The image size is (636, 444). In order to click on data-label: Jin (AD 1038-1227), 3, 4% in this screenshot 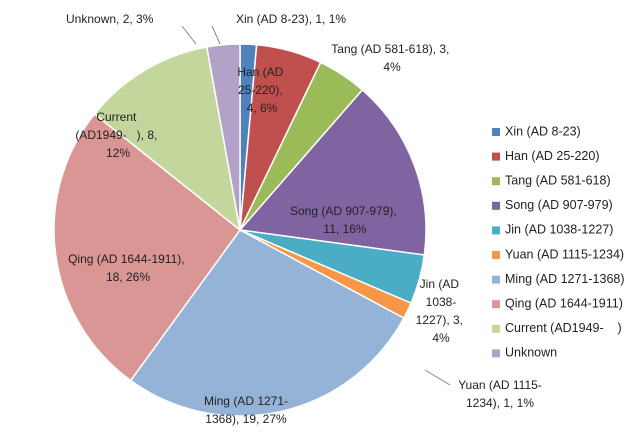, I will do `click(441, 311)`.